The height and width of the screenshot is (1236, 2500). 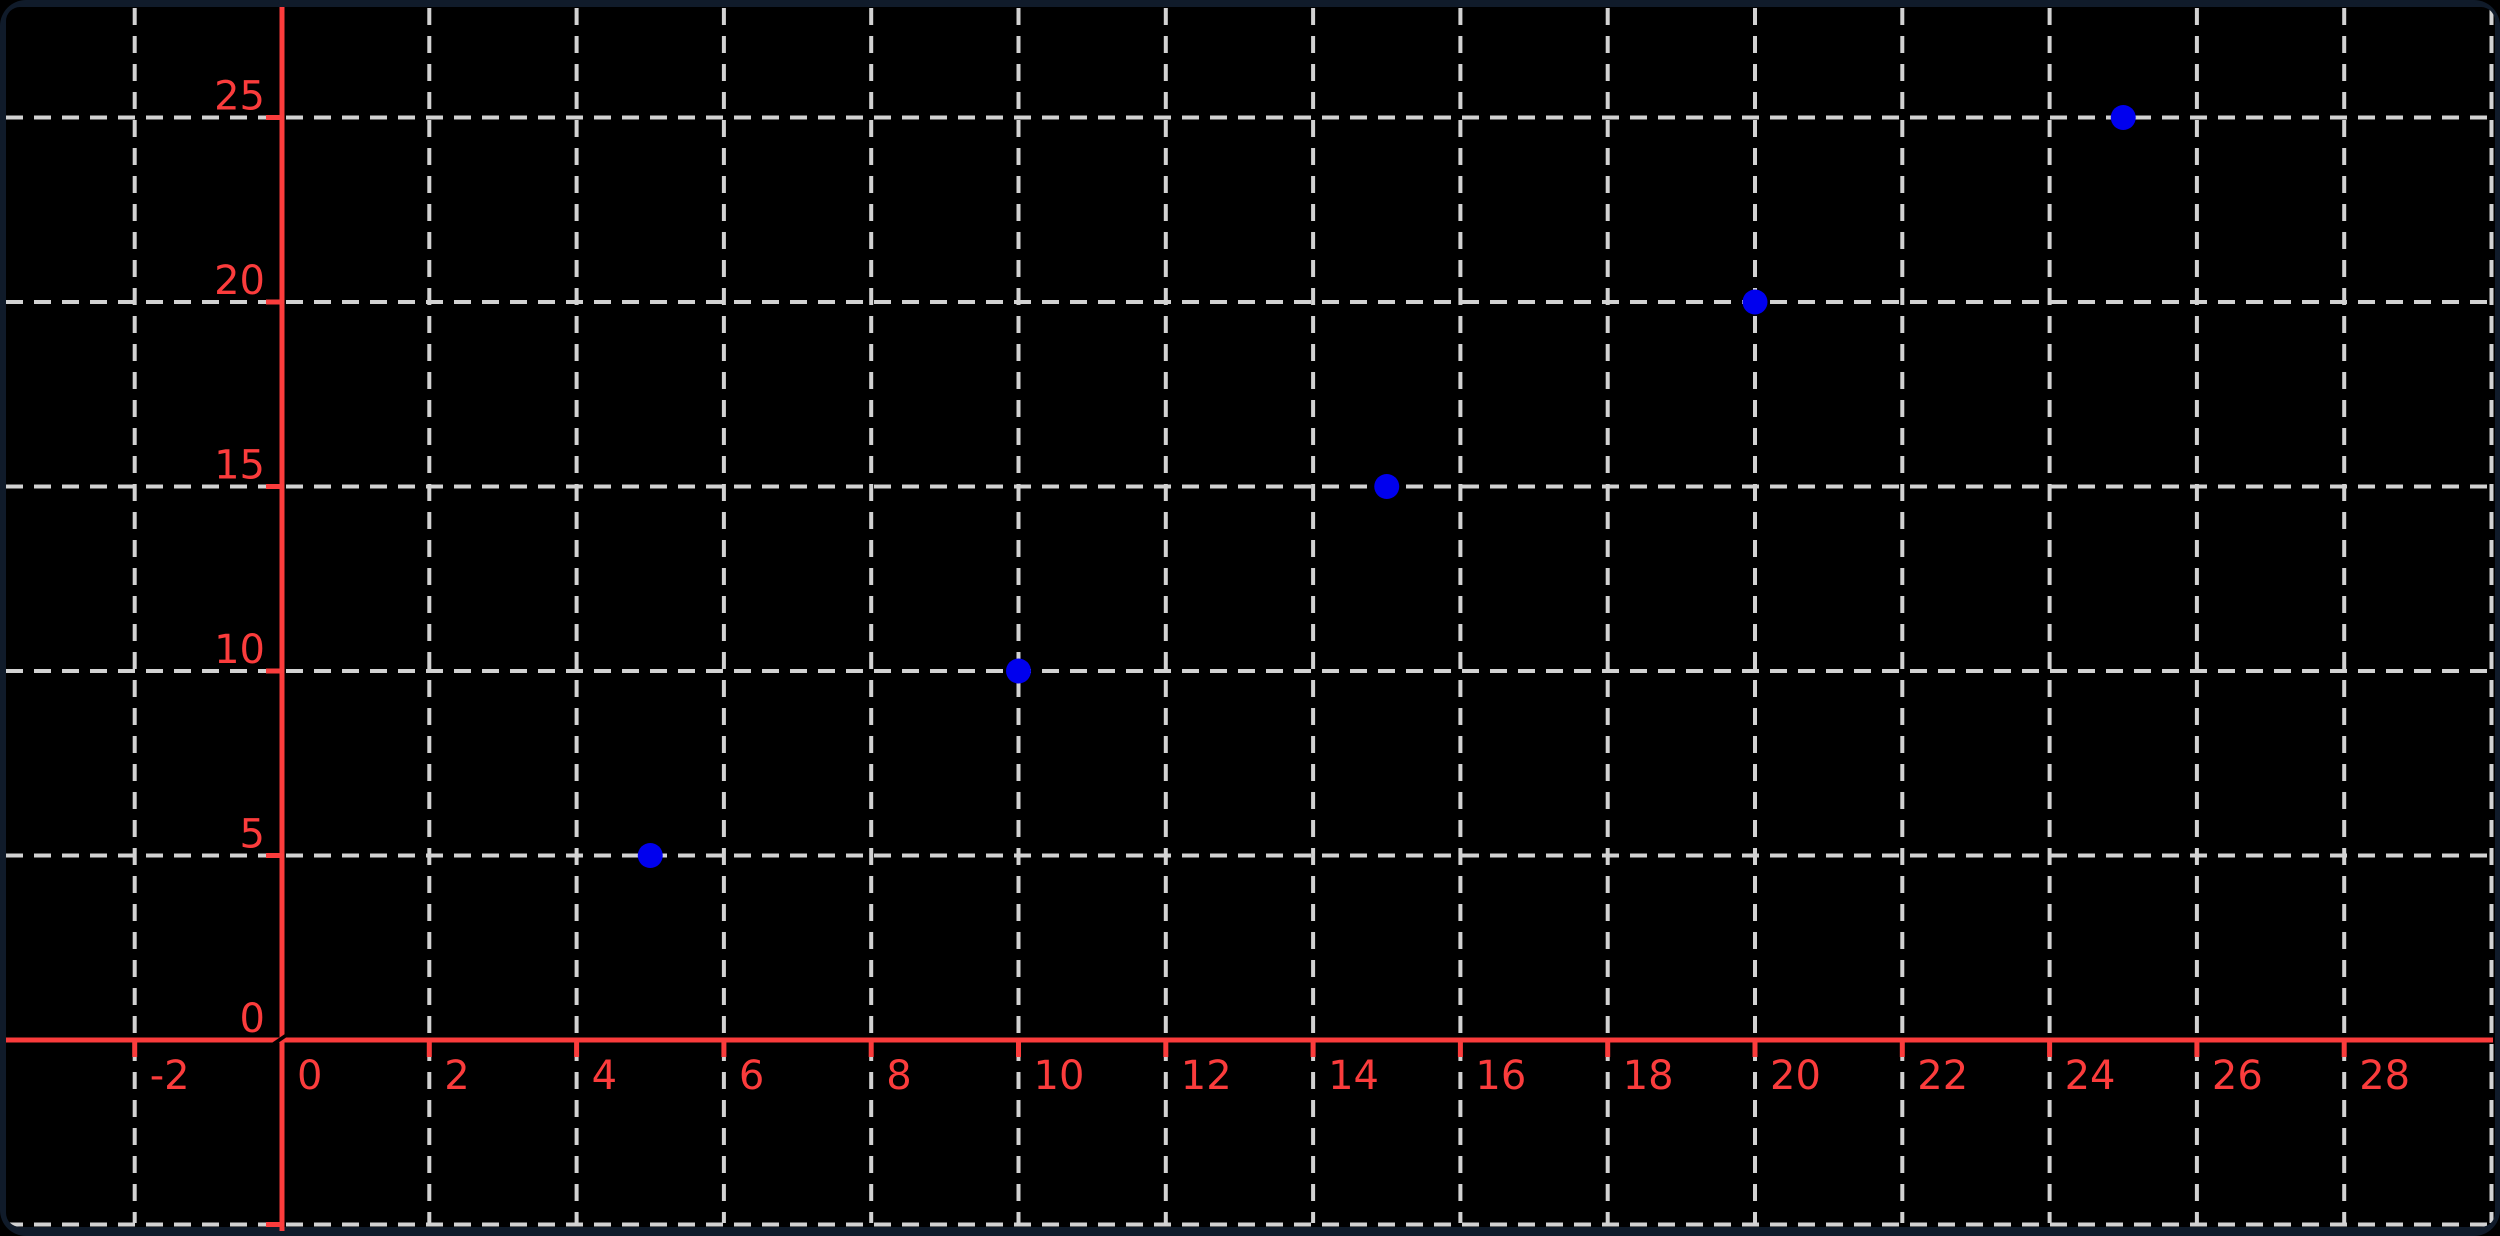 I want to click on y-tick-label: 0, so click(x=252, y=1019).